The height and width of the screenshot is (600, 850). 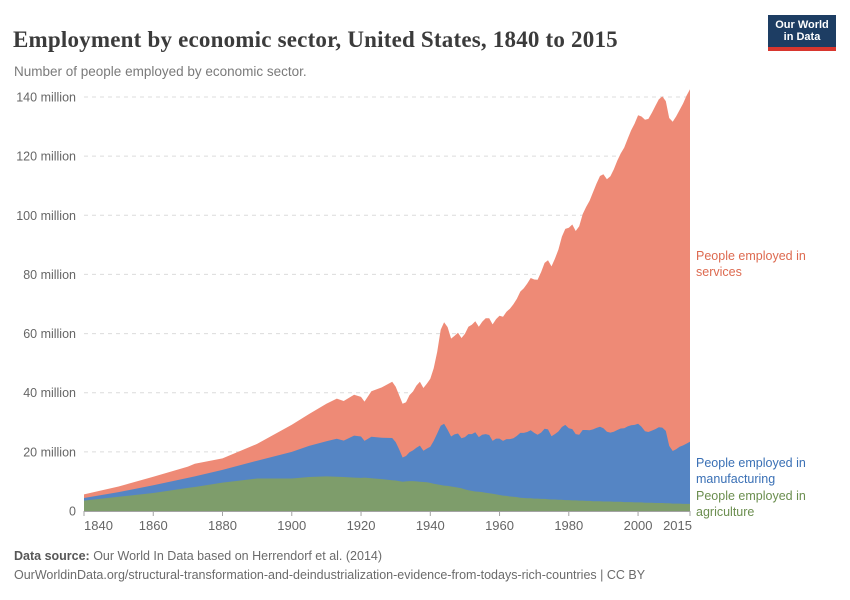 What do you see at coordinates (802, 49) in the screenshot?
I see `owid-logo-red-bar` at bounding box center [802, 49].